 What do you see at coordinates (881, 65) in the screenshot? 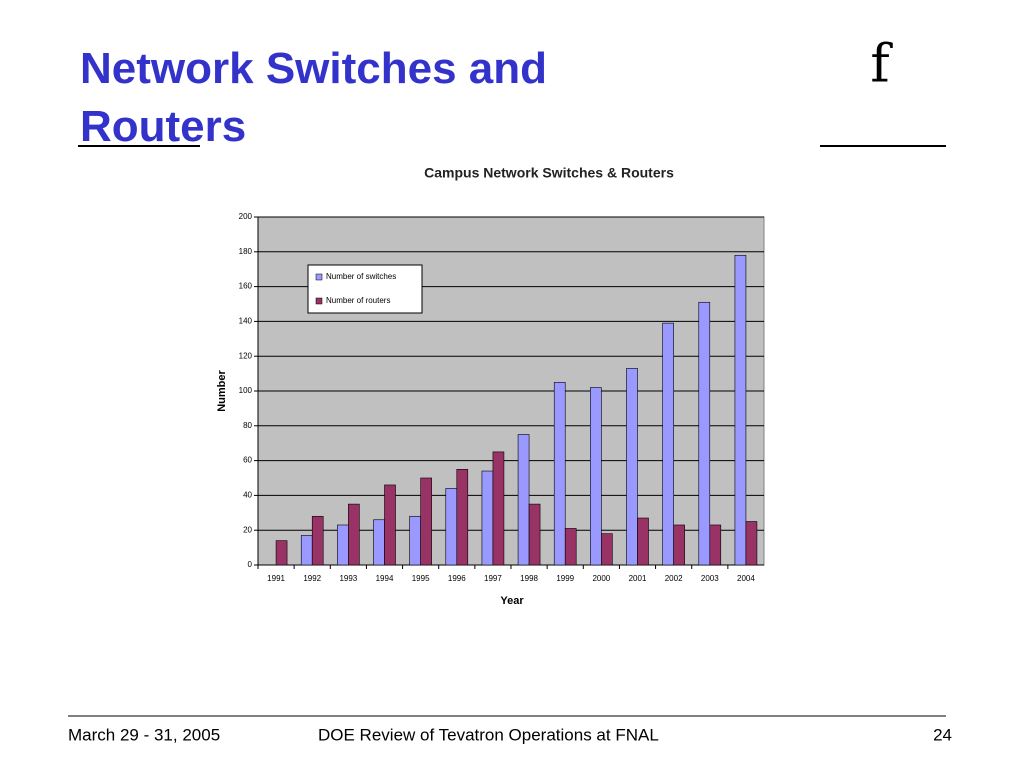
I see `logo: f` at bounding box center [881, 65].